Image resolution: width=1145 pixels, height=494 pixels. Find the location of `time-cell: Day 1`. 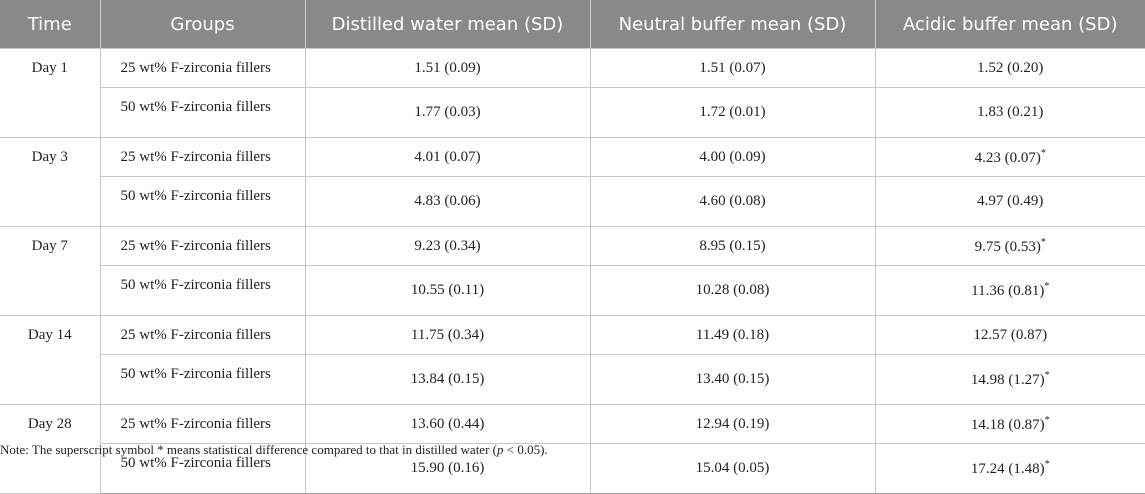

time-cell: Day 1 is located at coordinates (50, 93).